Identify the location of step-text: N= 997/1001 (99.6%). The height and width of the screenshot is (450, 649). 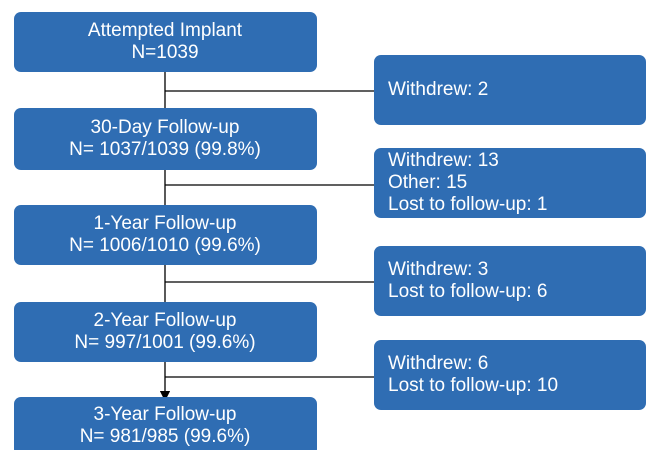
(164, 342).